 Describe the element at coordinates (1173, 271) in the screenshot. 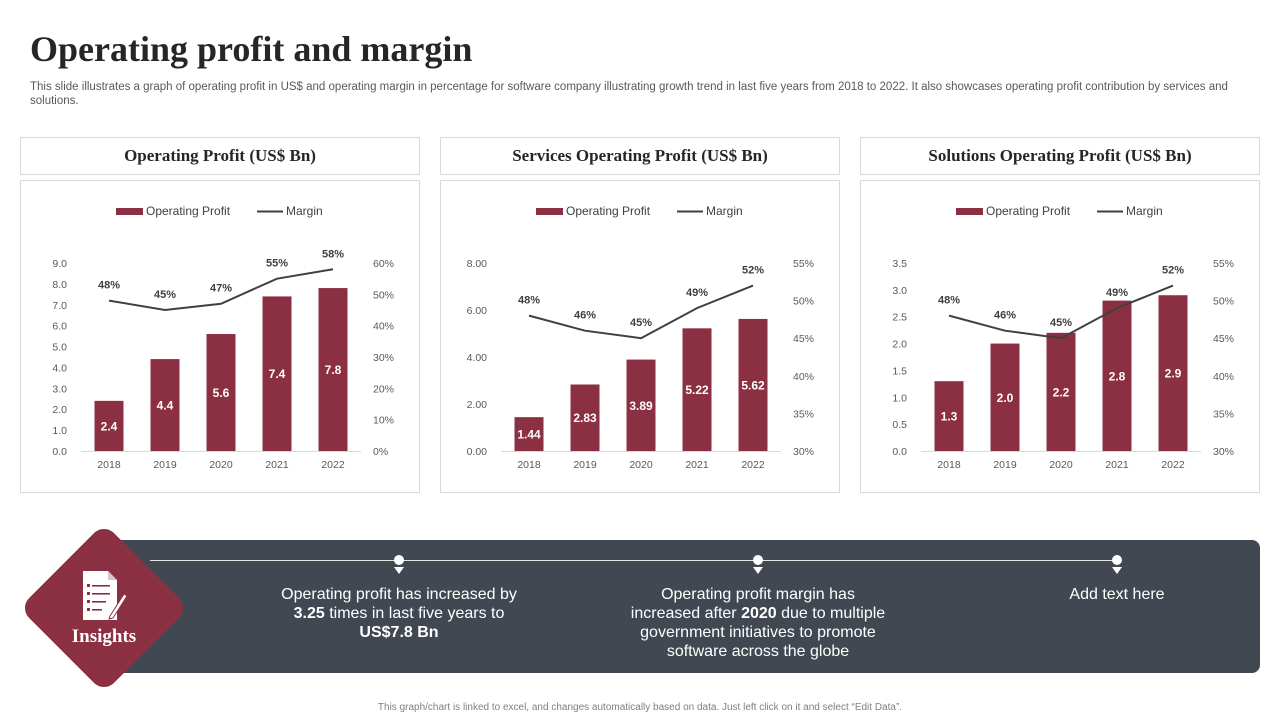

I see `margin-value-label: 52%` at that location.